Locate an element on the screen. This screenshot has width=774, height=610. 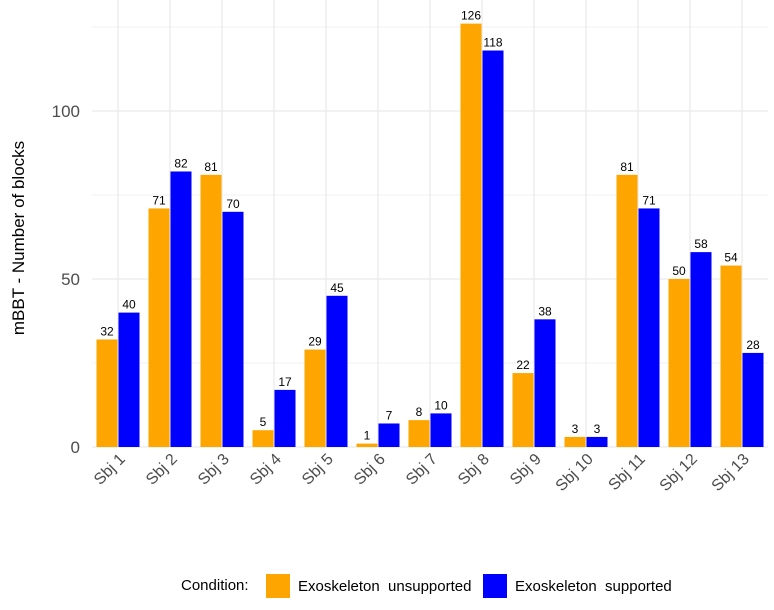
x-tick-label: Sbj 10 is located at coordinates (575, 473).